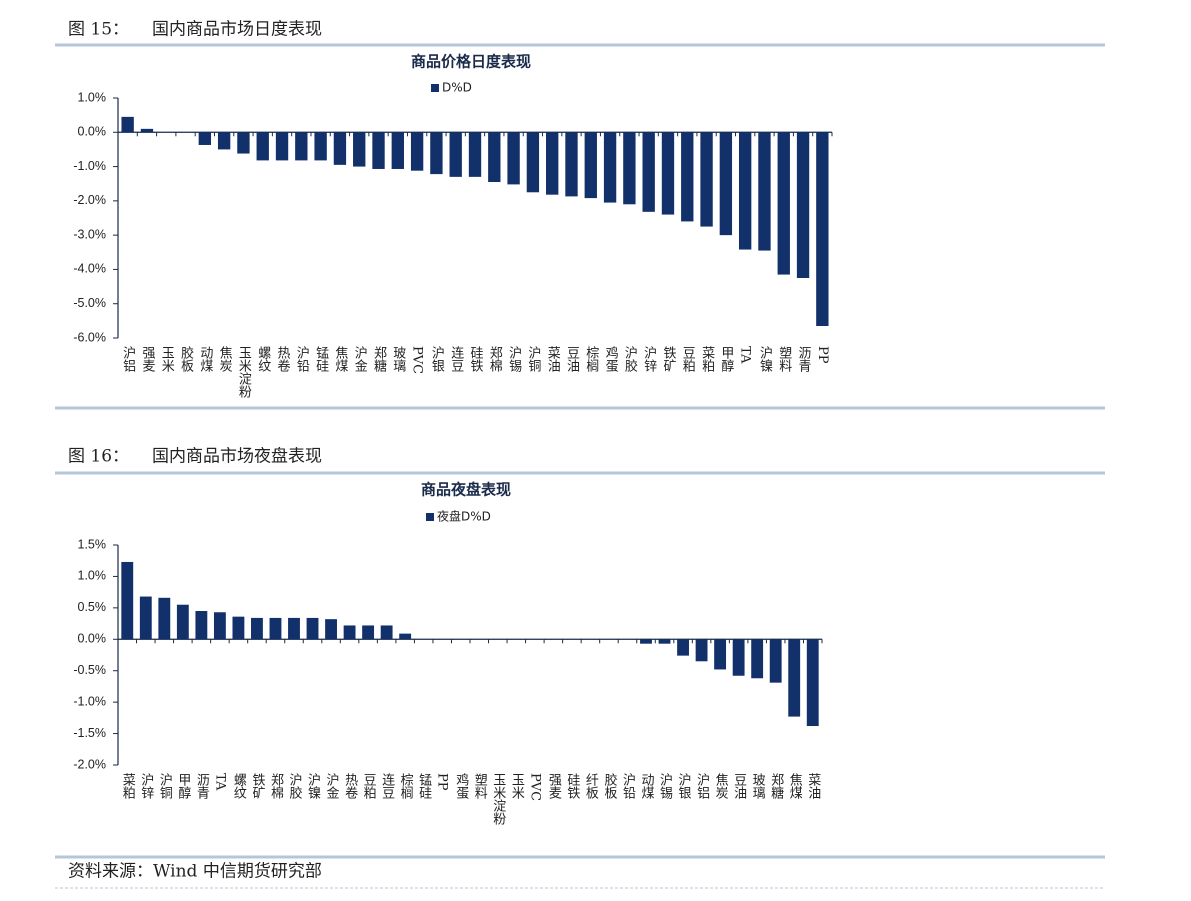 Image resolution: width=1191 pixels, height=901 pixels. Describe the element at coordinates (89, 701) in the screenshot. I see `y-tick-label: -1.0%` at that location.